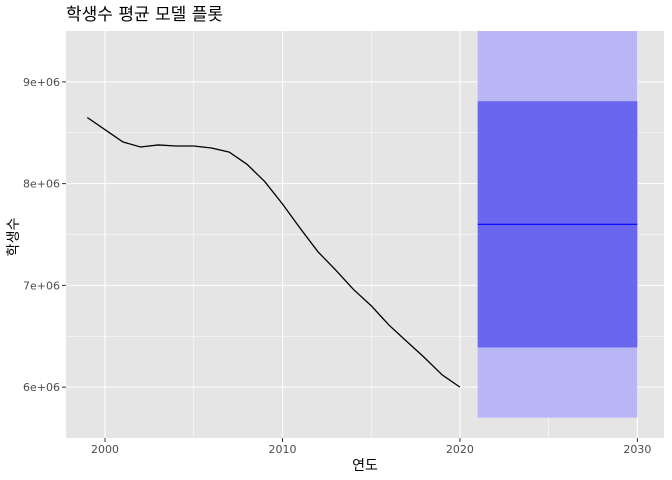 This screenshot has height=480, width=672. I want to click on x-tick-label: 2000, so click(105, 449).